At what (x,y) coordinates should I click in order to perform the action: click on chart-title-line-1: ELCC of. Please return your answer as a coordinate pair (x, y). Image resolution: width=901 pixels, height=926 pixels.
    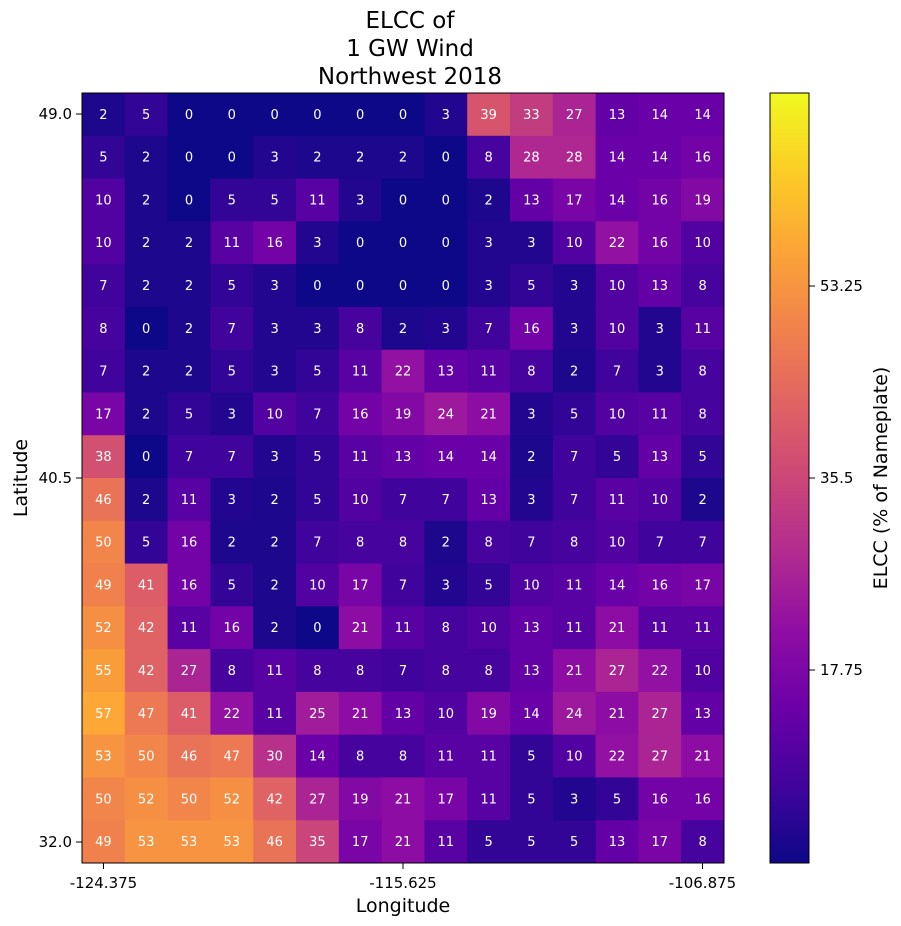
    Looking at the image, I should click on (411, 21).